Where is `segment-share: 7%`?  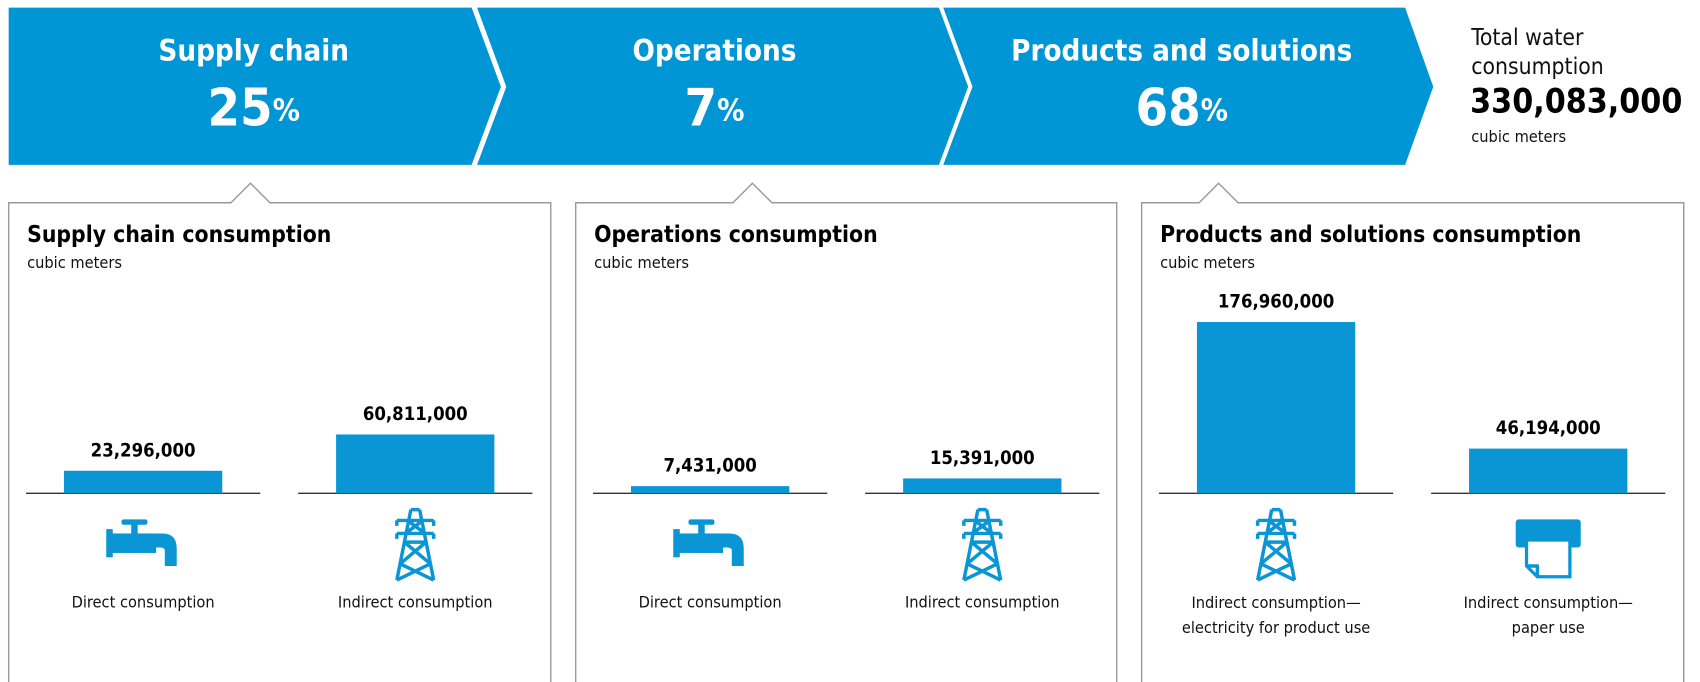
segment-share: 7% is located at coordinates (715, 109).